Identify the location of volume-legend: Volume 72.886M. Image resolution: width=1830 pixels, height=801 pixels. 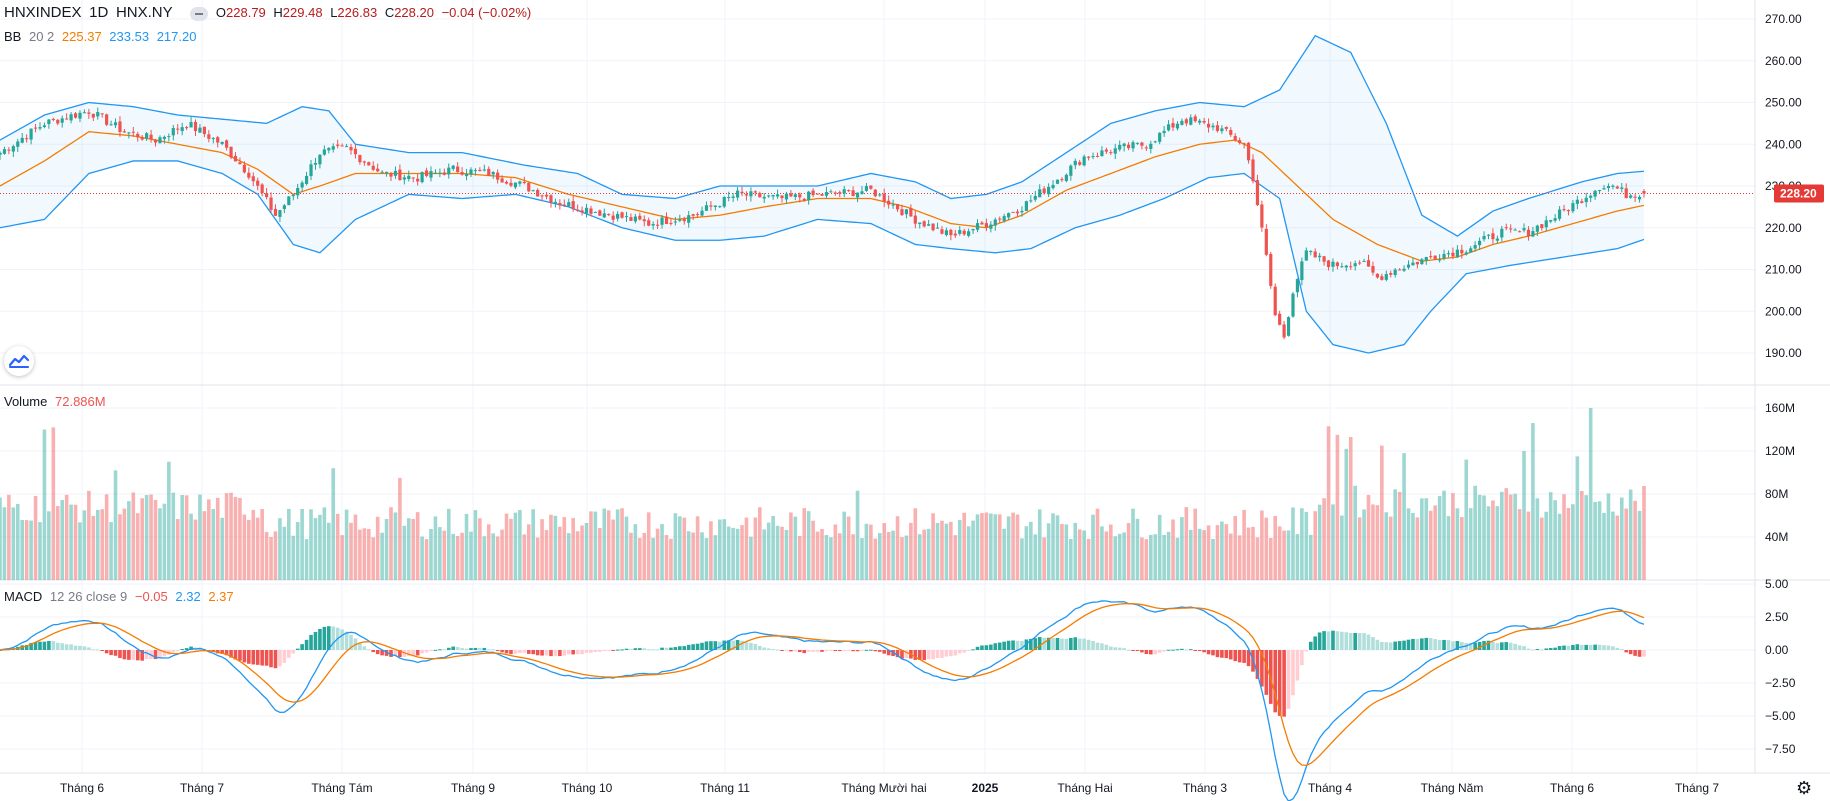
(57, 401).